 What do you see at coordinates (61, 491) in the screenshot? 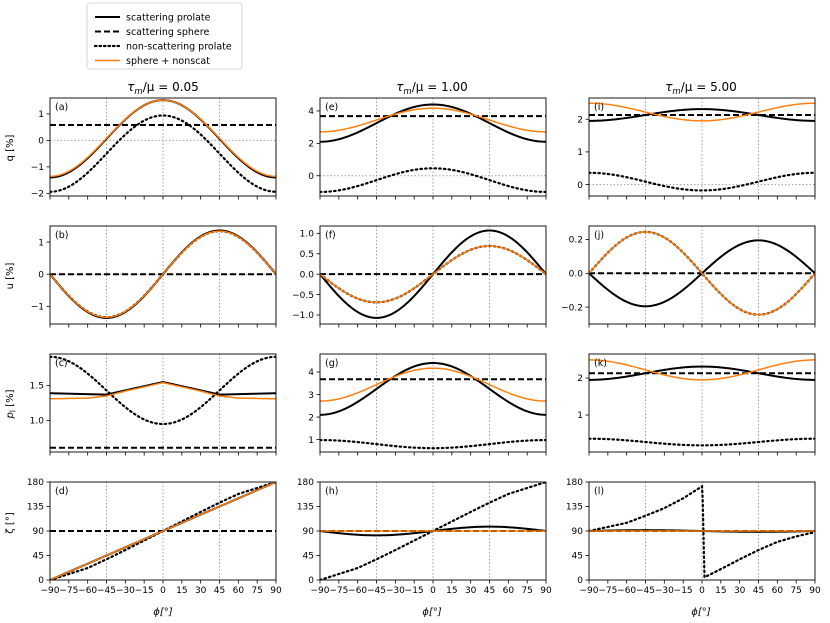
I see `panel-label: (d)` at bounding box center [61, 491].